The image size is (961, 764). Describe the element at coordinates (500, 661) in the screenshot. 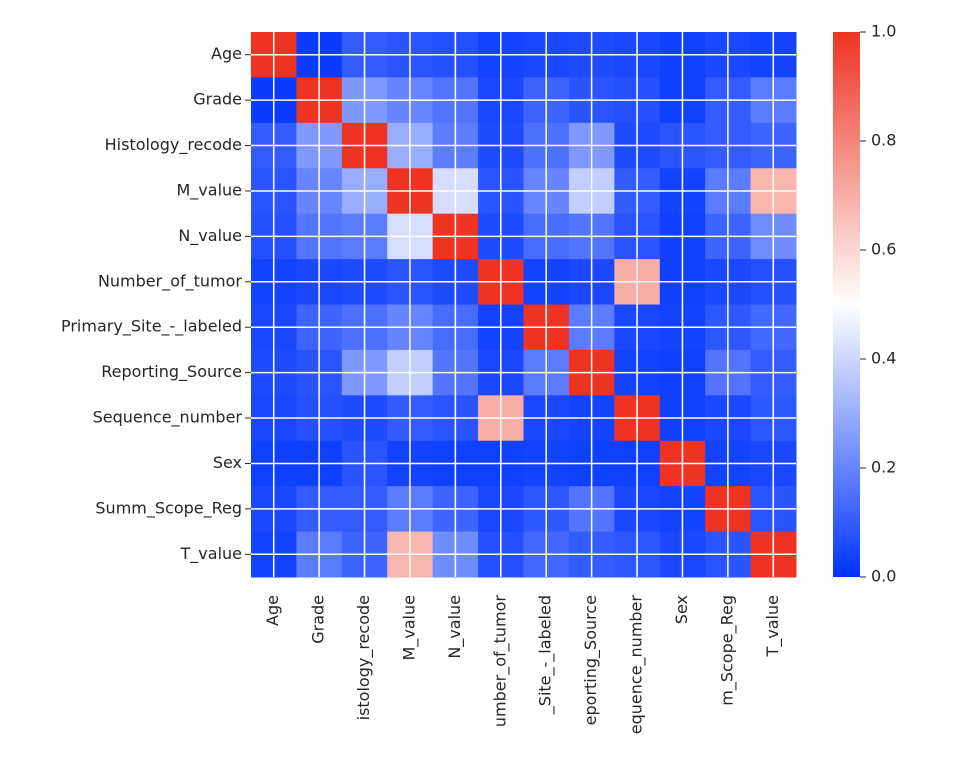

I see `x-tick-label: umber_of_tumor` at that location.